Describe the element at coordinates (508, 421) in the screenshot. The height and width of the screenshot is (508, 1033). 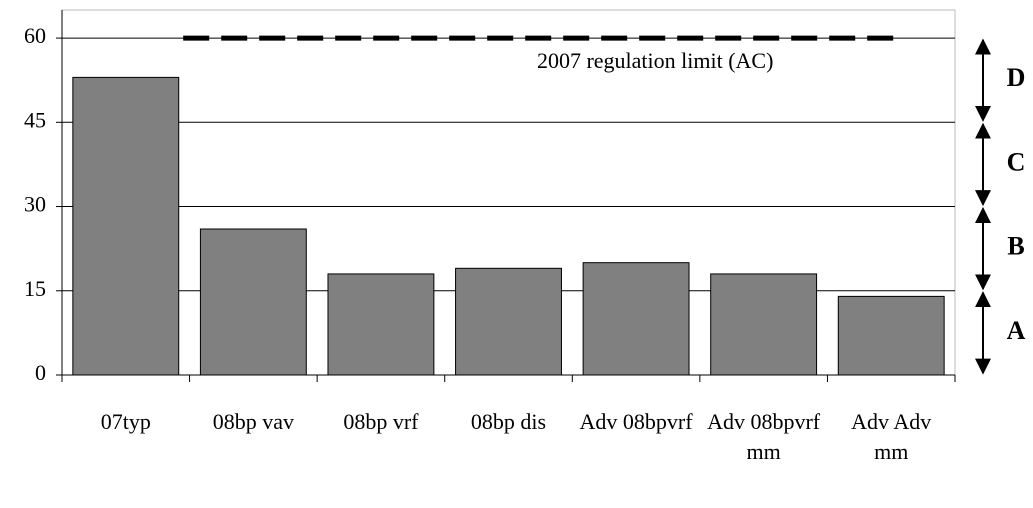
I see `x-tick-label: 08bp dis` at that location.